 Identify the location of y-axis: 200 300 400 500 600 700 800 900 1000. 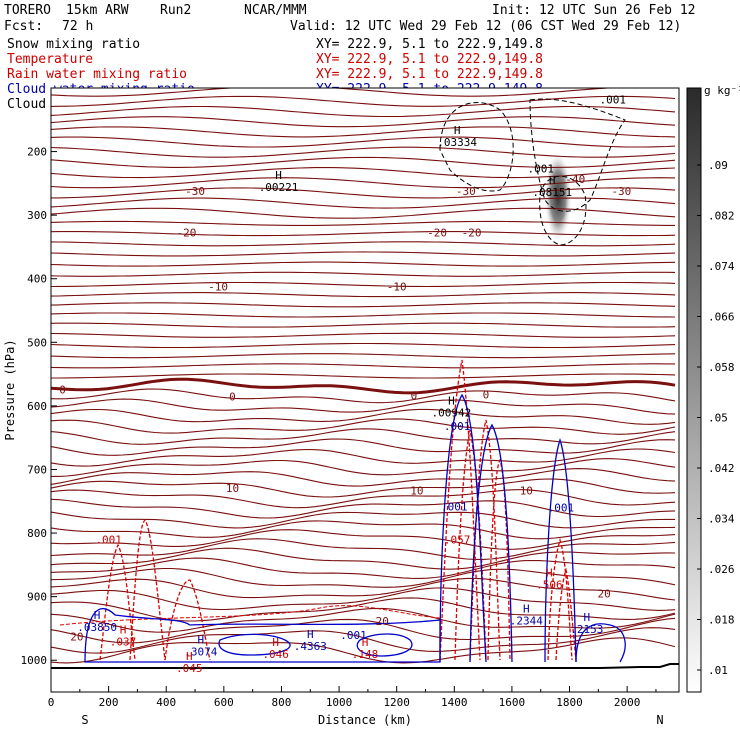
(39, 406).